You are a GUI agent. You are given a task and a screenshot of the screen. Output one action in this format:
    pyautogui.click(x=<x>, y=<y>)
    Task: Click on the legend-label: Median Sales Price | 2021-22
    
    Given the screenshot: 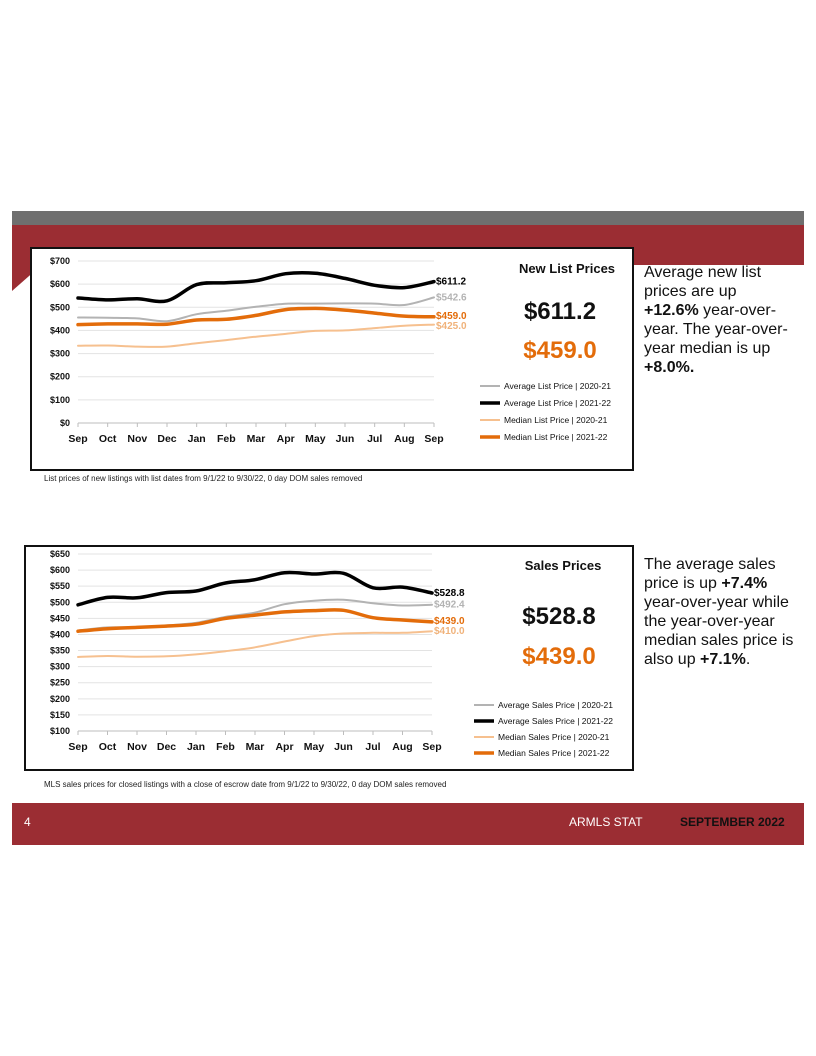 What is the action you would take?
    pyautogui.click(x=554, y=753)
    